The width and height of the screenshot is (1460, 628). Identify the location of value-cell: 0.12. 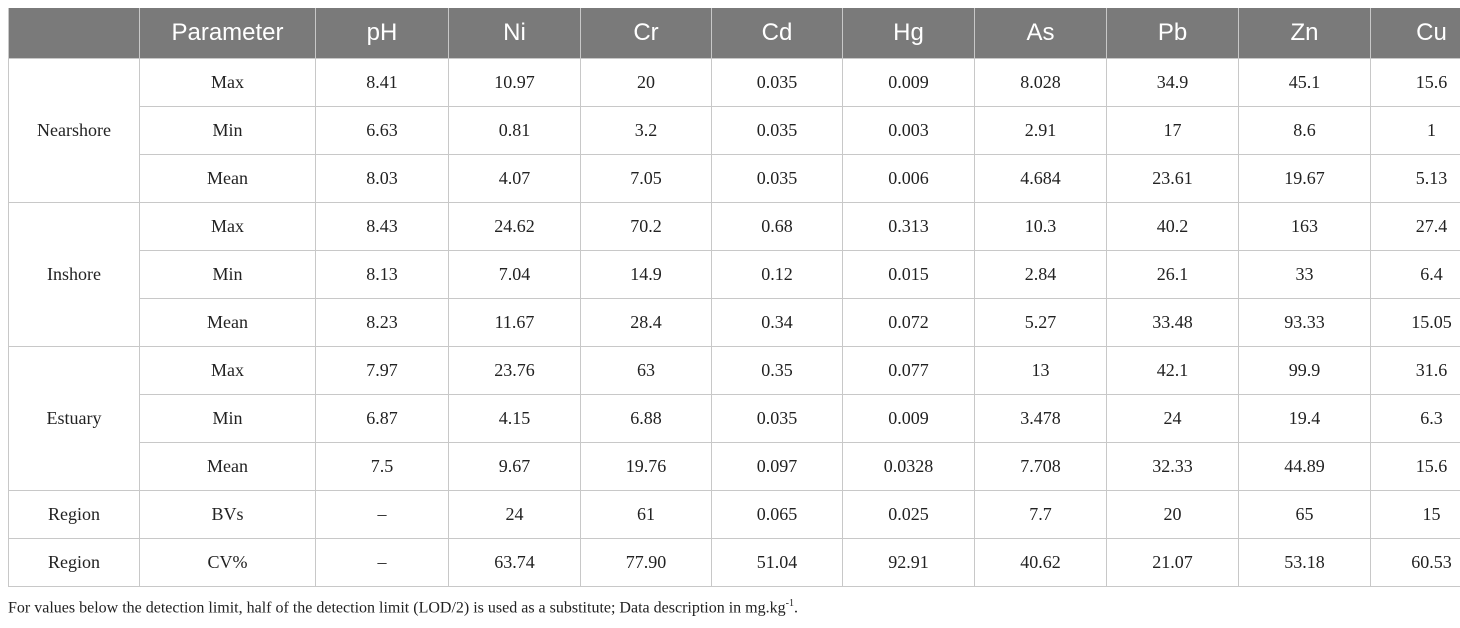
(777, 274).